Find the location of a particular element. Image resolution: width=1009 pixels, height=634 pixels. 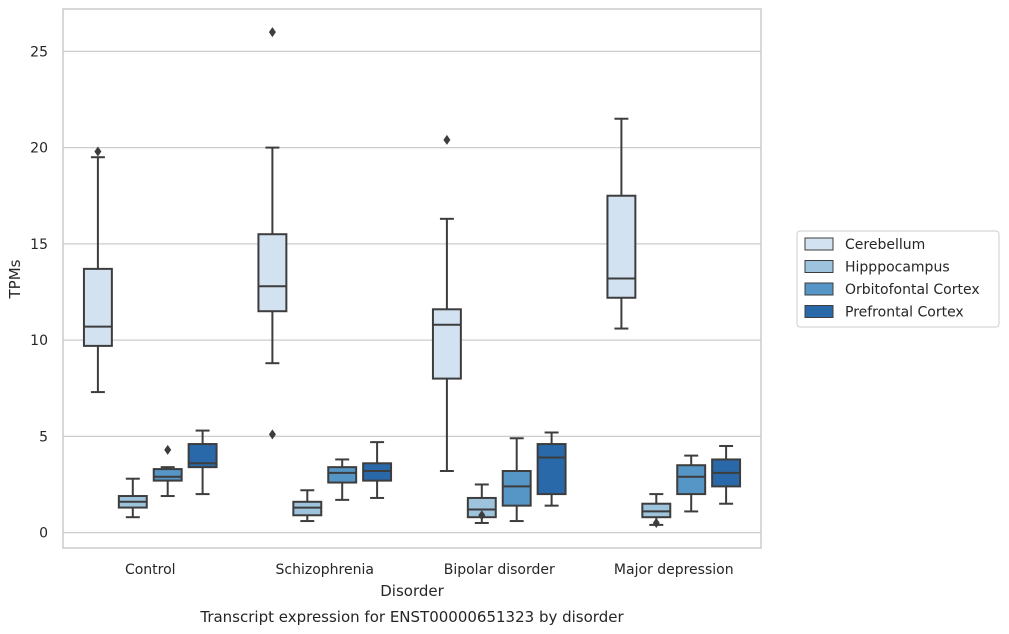

x-tick-label: Schizophrenia is located at coordinates (325, 570).